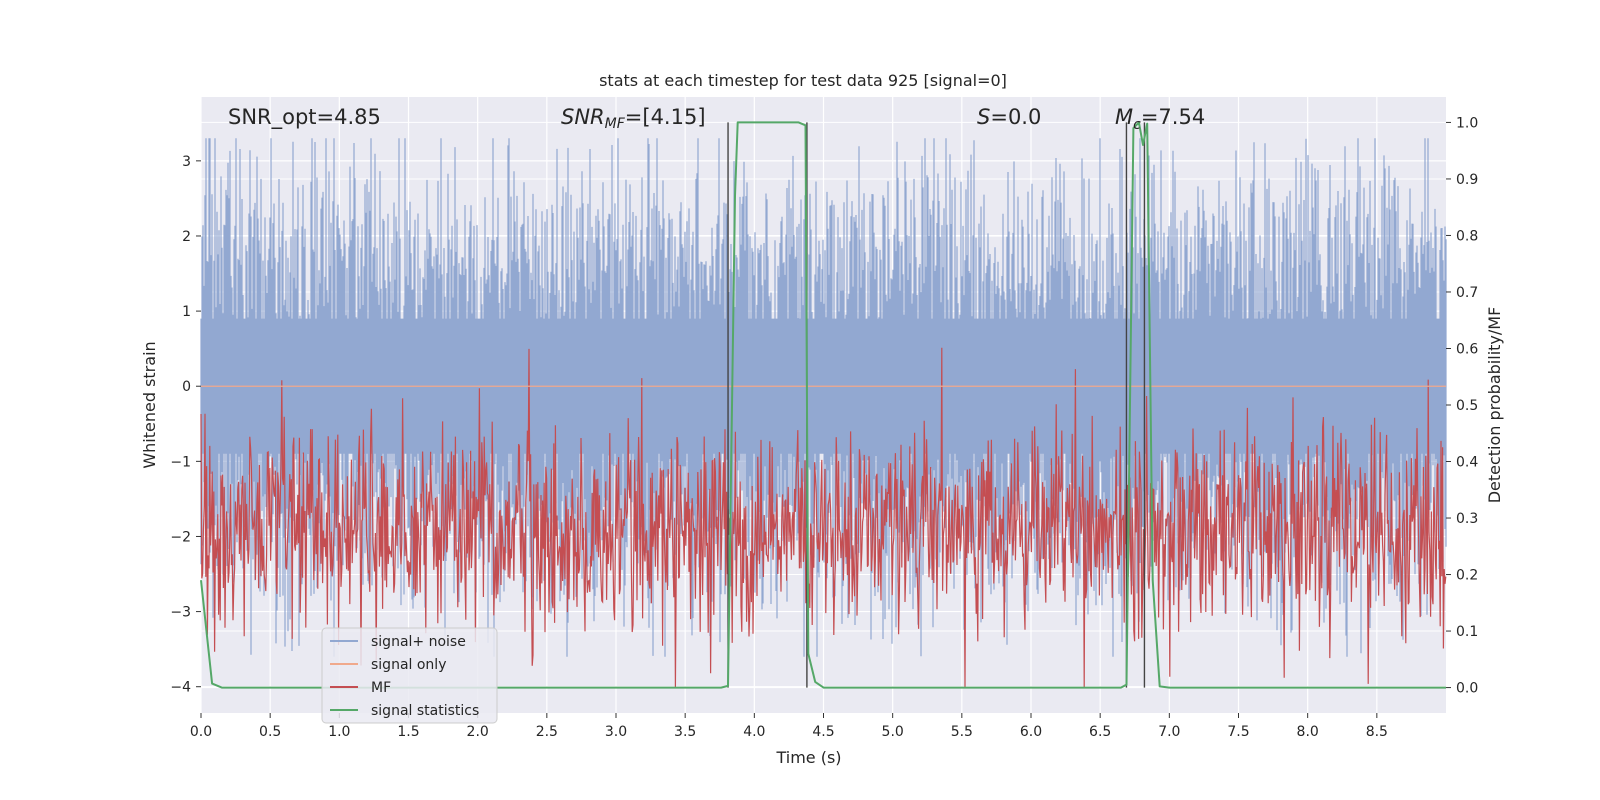 Image resolution: width=1600 pixels, height=800 pixels. What do you see at coordinates (180, 537) in the screenshot?
I see `y-tick-label: −2` at bounding box center [180, 537].